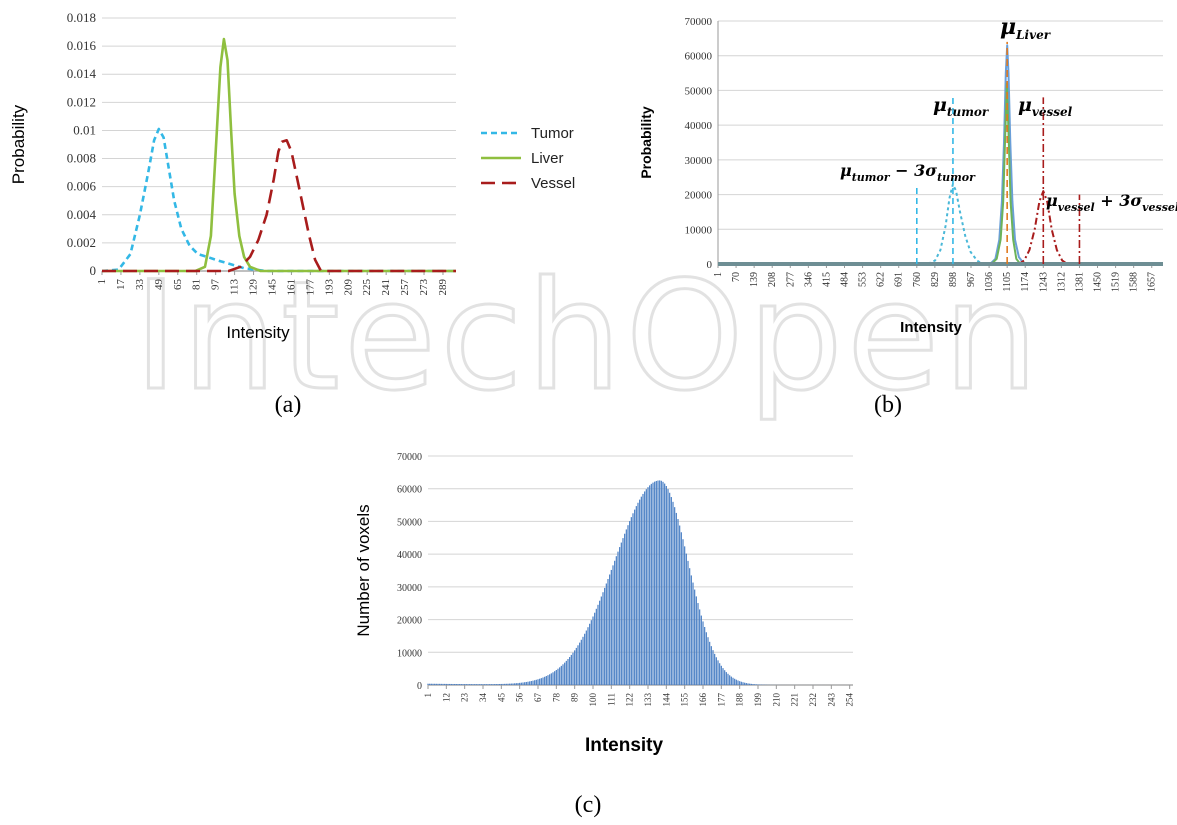 Image resolution: width=1177 pixels, height=825 pixels. I want to click on x-tick-label: 100, so click(593, 700).